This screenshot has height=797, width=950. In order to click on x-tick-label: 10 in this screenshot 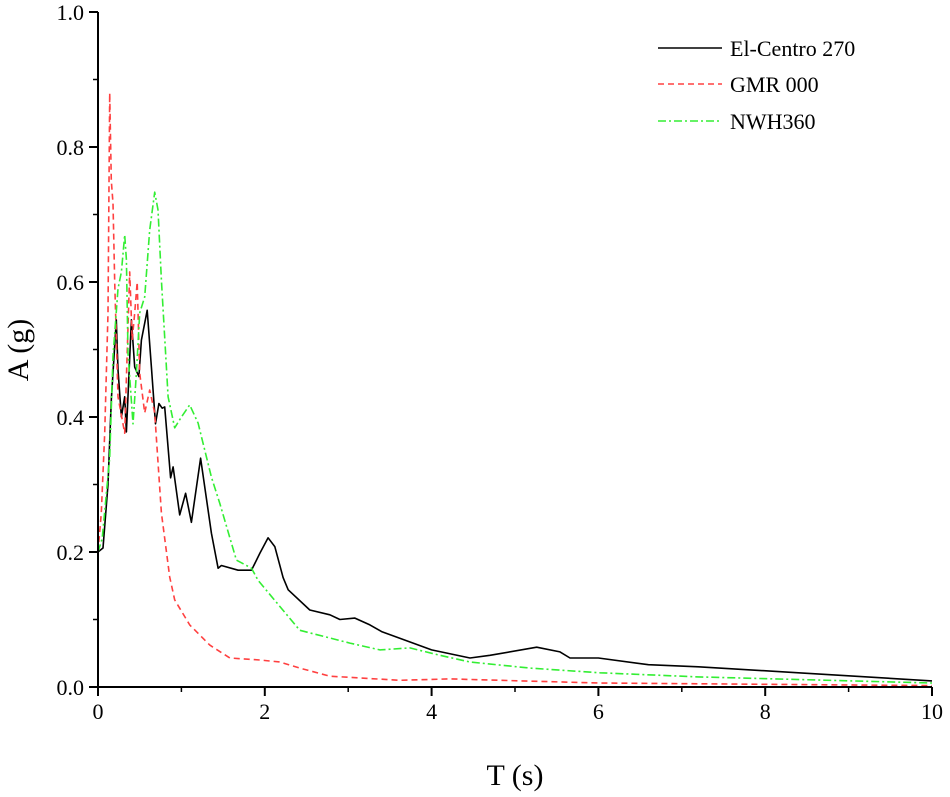, I will do `click(932, 711)`.